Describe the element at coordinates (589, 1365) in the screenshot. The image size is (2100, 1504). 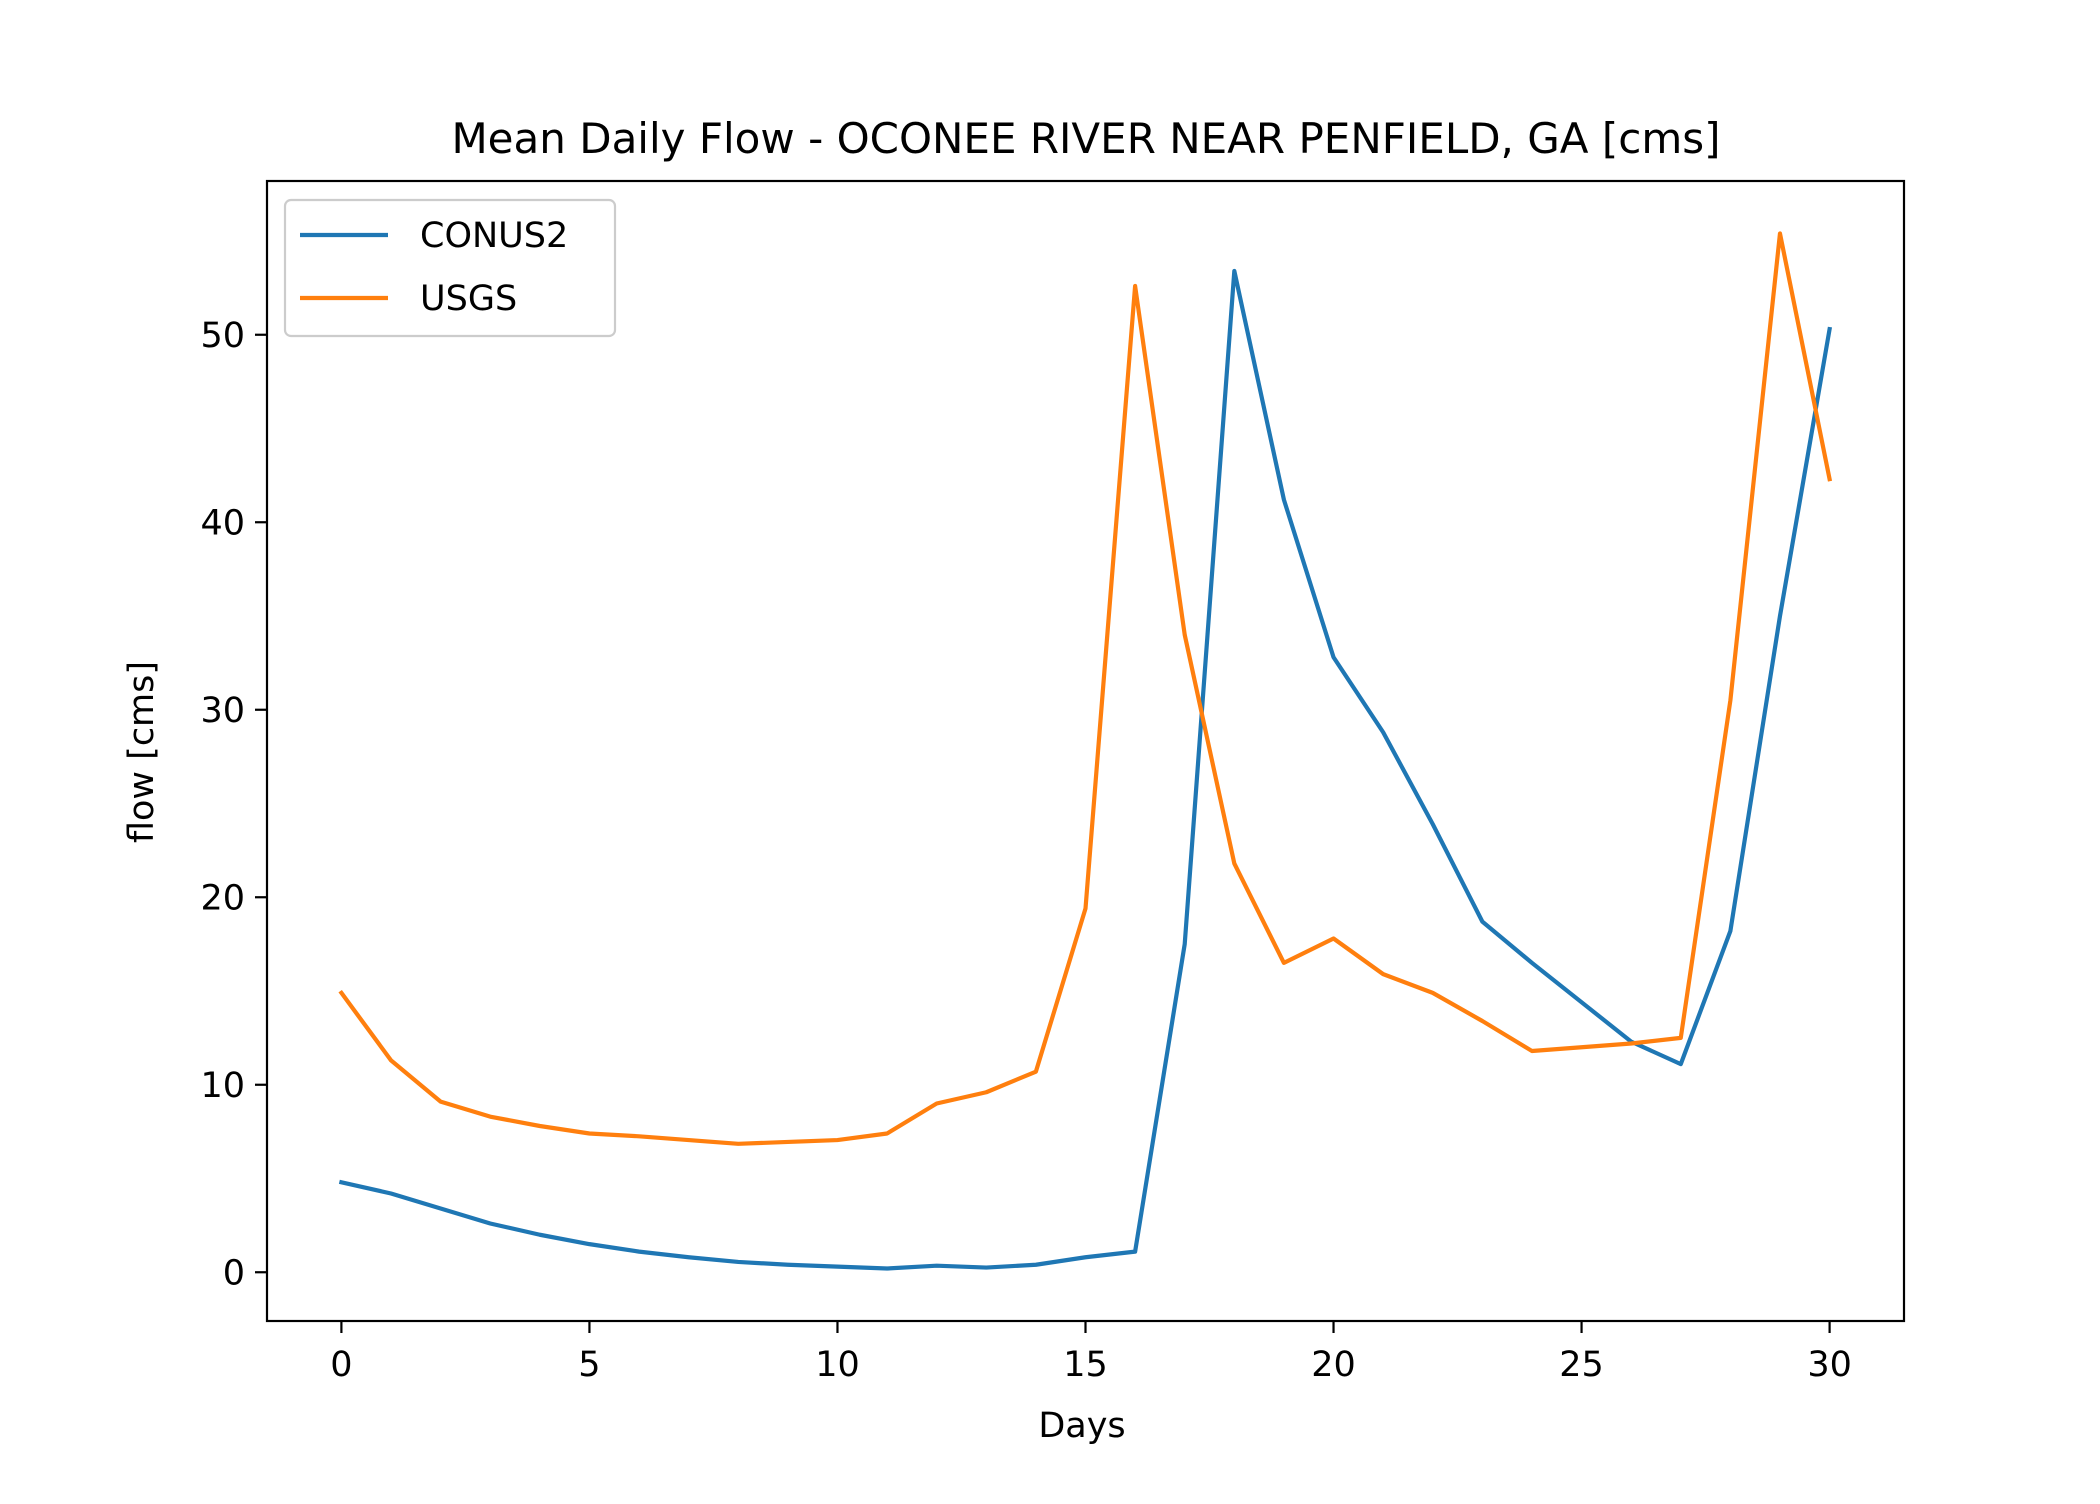
I see `x-tick-label: 5` at that location.